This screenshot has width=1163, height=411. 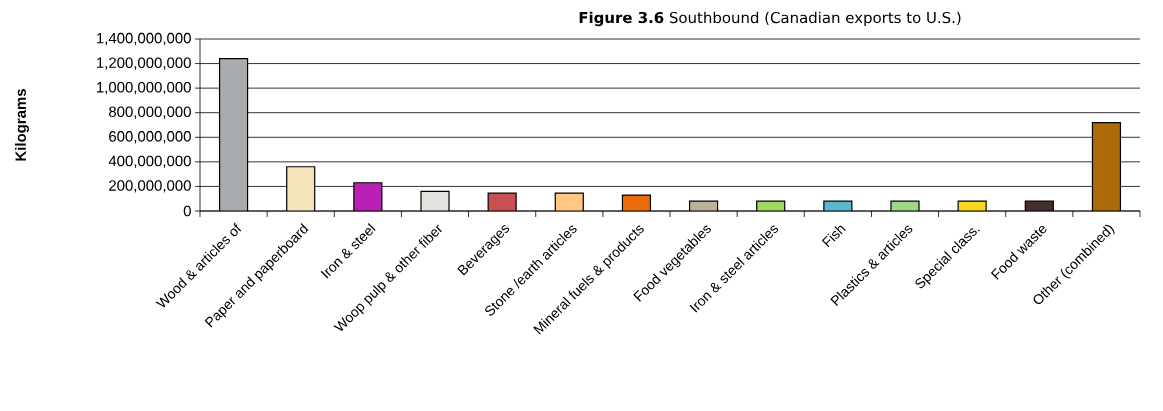 I want to click on y-tick-label: 600,000,000, so click(x=150, y=137).